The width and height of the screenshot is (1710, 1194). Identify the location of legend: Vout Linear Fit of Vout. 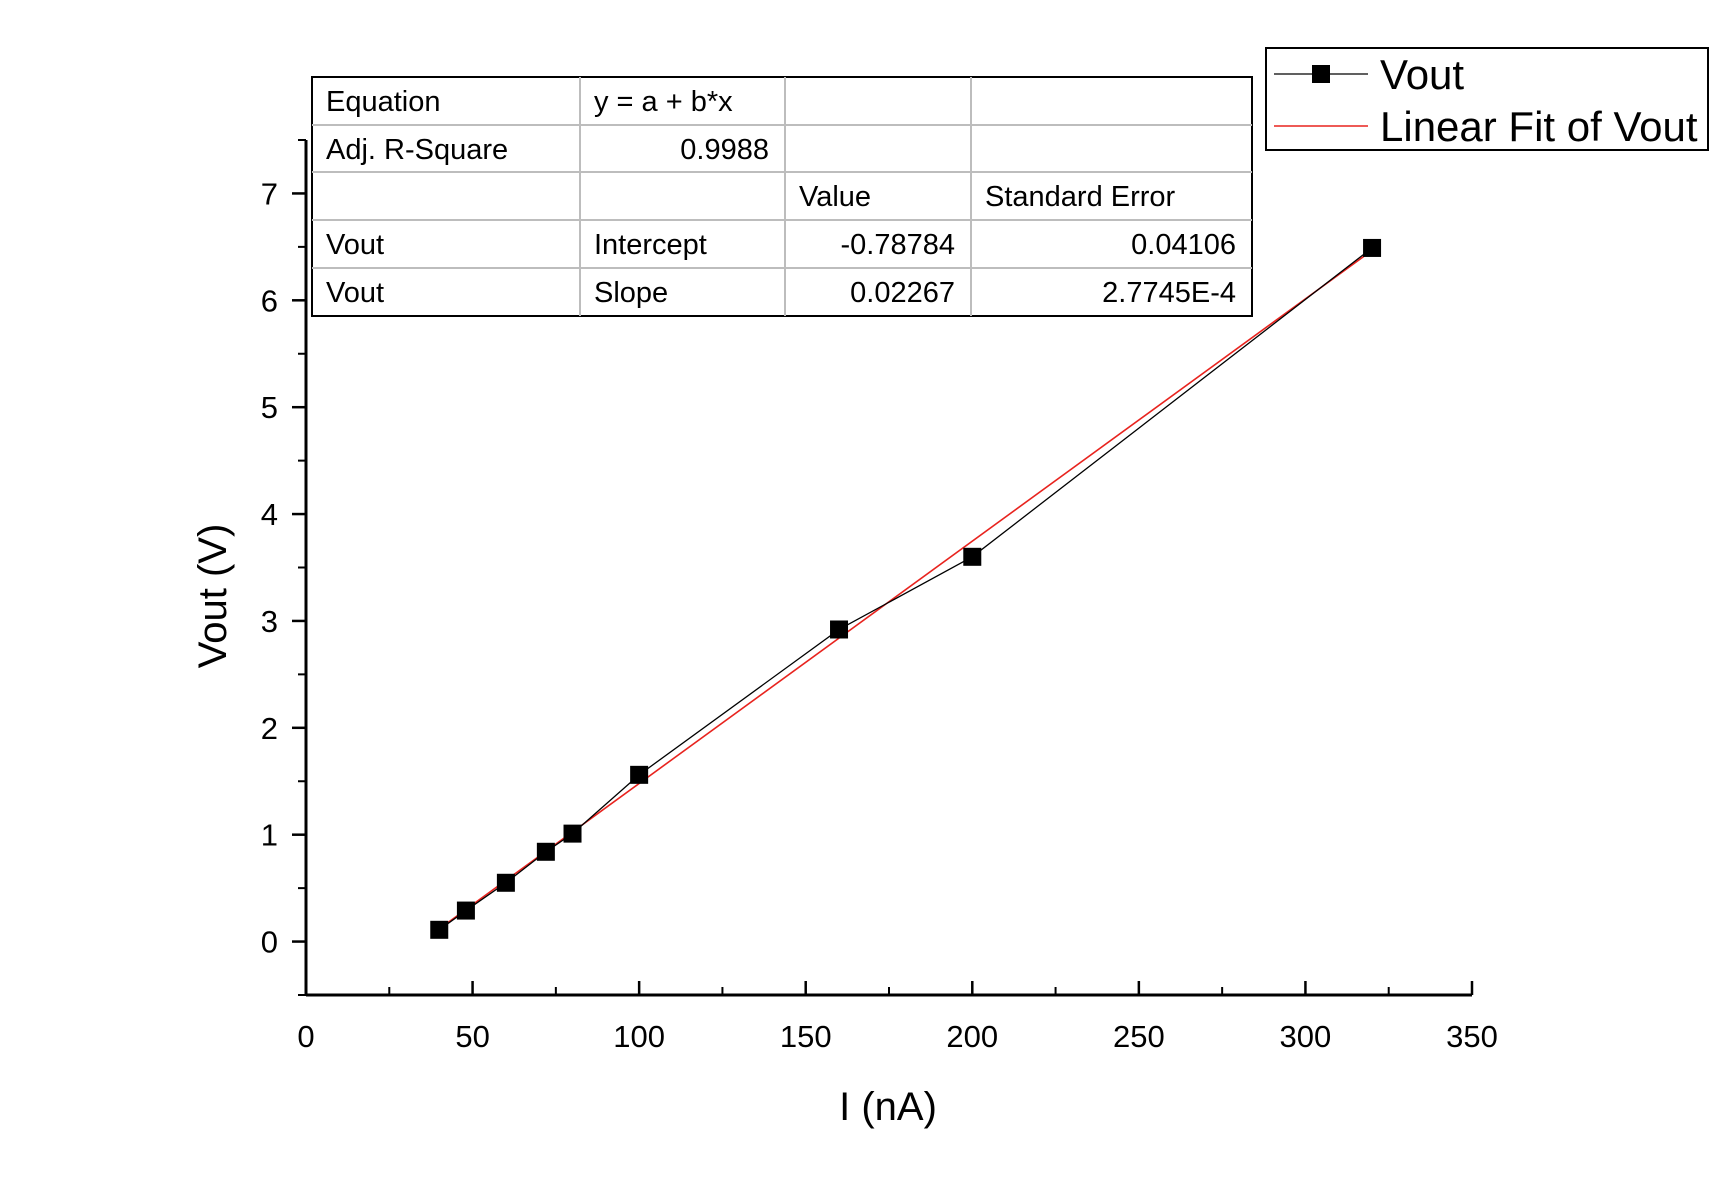
(1487, 99).